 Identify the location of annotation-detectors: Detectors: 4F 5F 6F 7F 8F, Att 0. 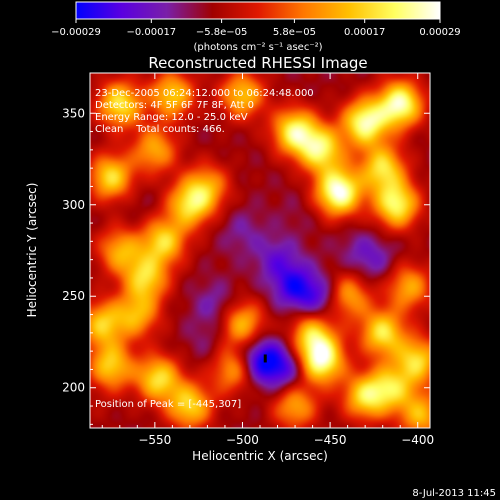
(174, 105).